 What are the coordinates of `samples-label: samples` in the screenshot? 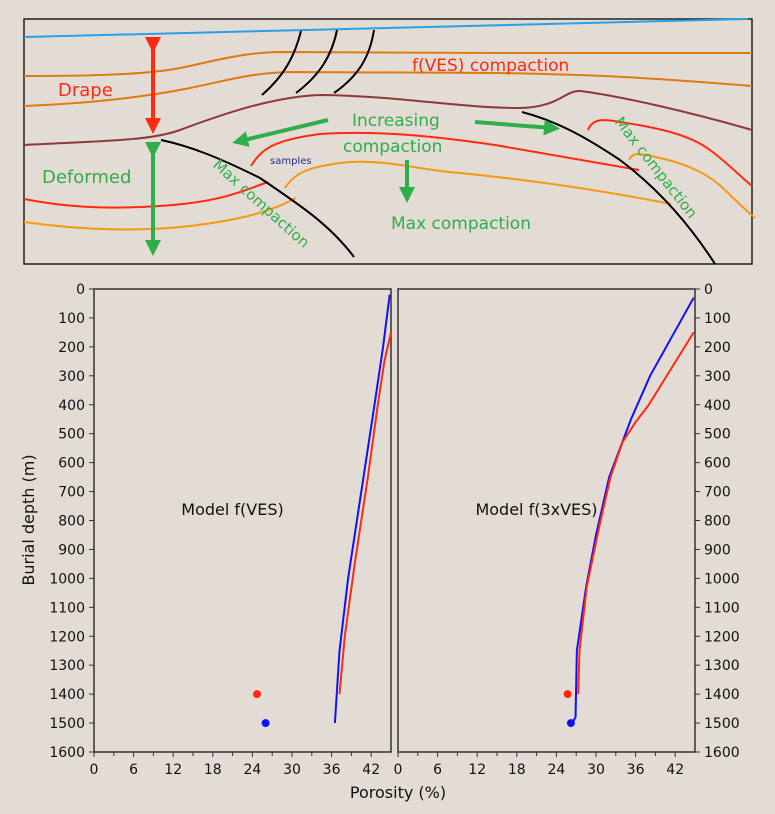 It's located at (291, 161).